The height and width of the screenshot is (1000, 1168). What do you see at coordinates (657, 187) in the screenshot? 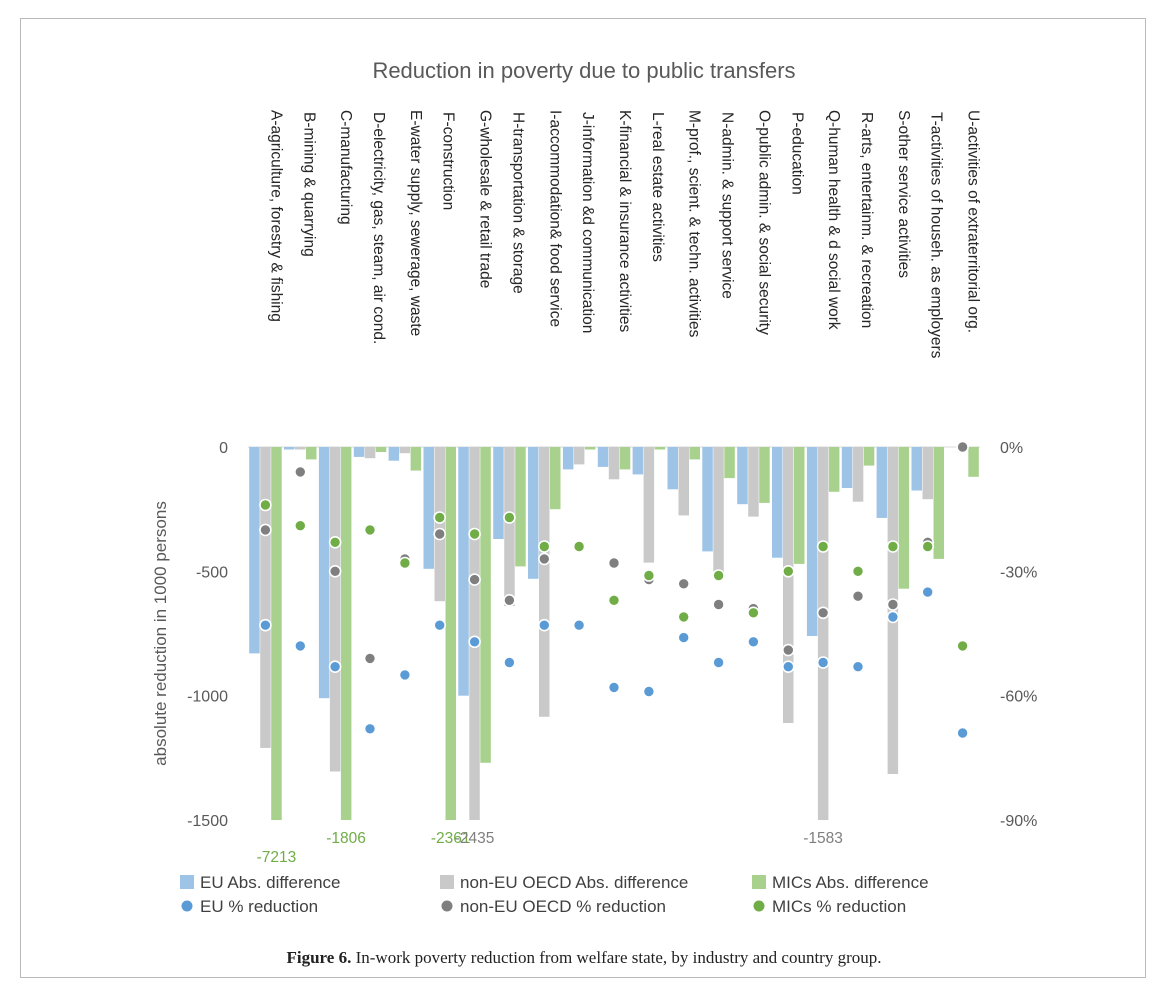
I see `category-label: L-real estate activities` at bounding box center [657, 187].